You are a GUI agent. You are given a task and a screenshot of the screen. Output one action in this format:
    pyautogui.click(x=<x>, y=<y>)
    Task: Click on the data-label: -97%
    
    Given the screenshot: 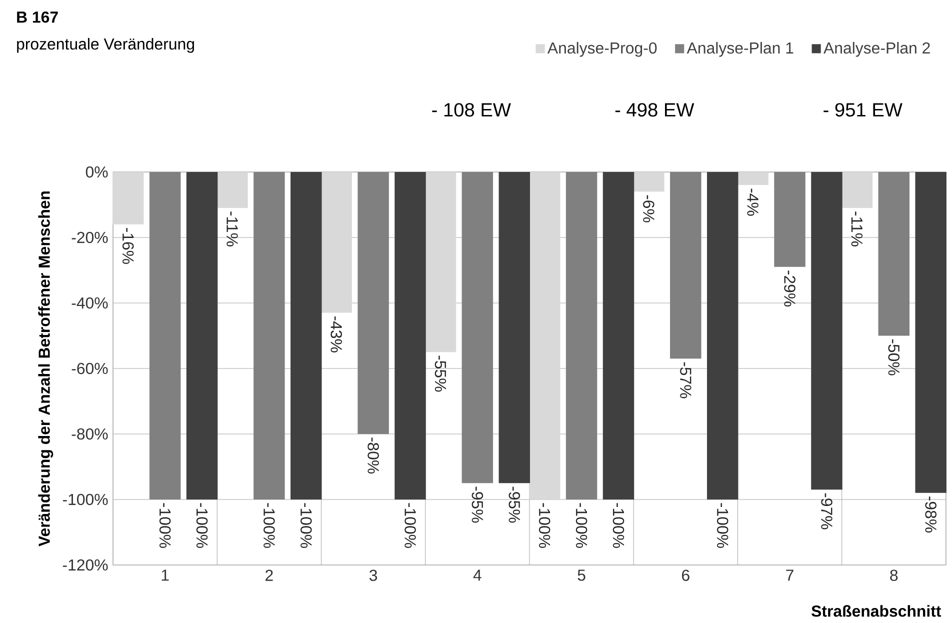 What is the action you would take?
    pyautogui.click(x=826, y=511)
    